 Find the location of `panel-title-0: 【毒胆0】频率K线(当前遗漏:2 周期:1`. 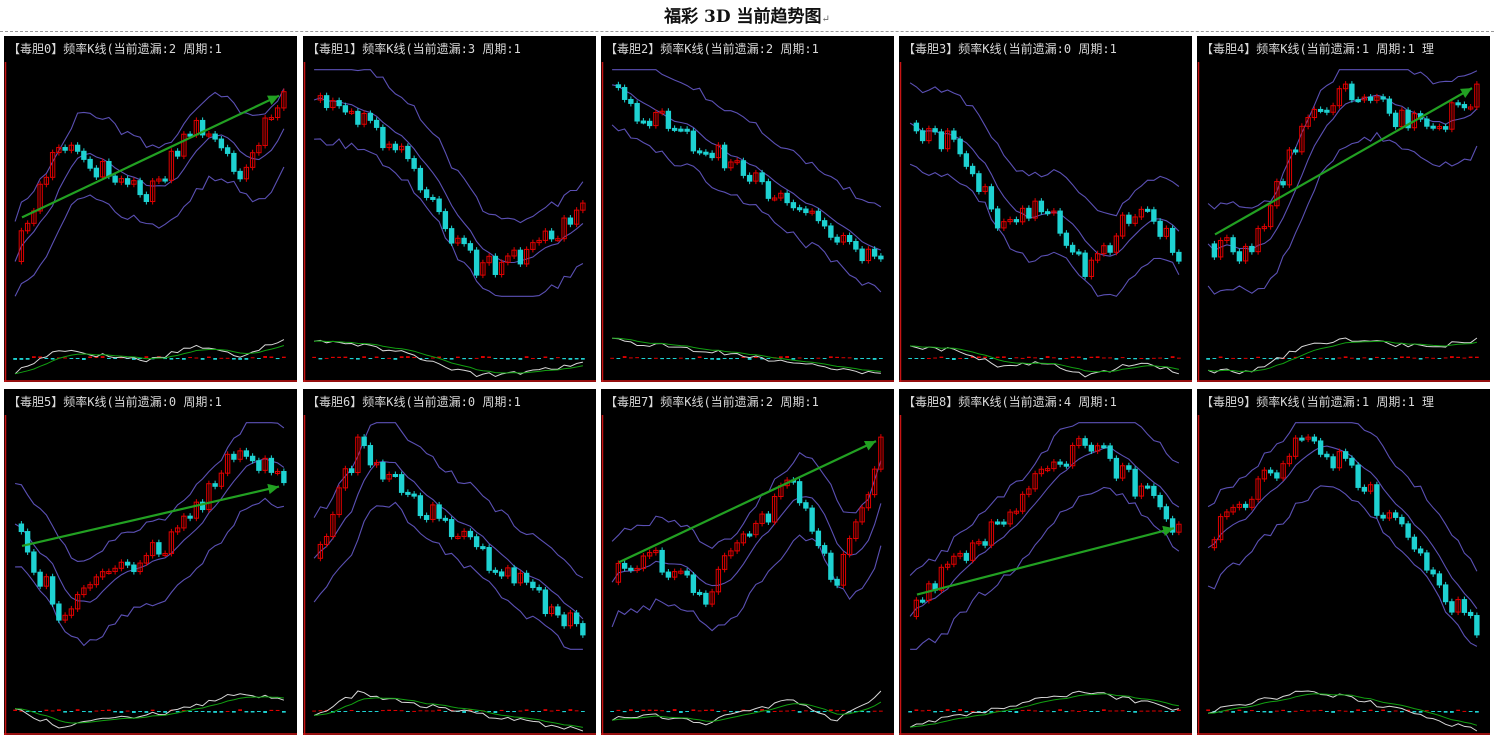

panel-title-0: 【毒胆0】频率K线(当前遗漏:2 周期:1 is located at coordinates (115, 49).